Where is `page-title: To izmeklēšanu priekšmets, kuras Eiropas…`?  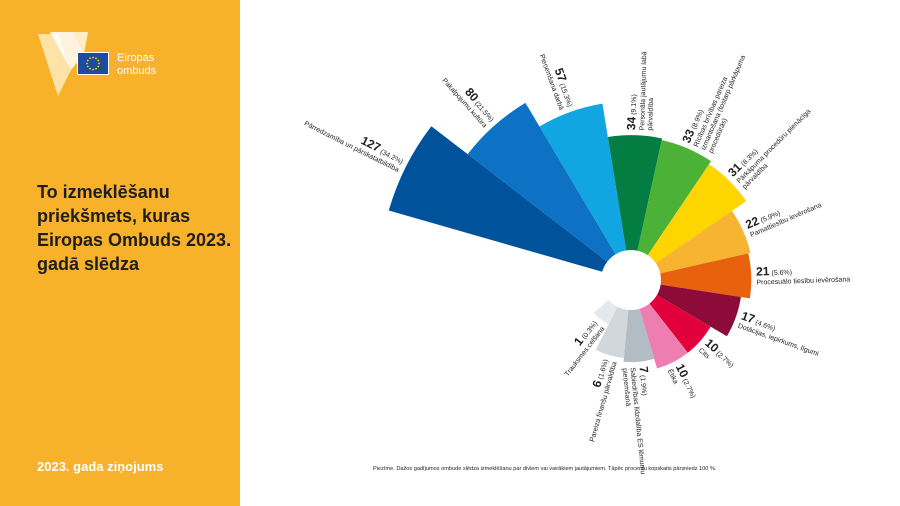
page-title: To izmeklēšanu priekšmets, kuras Eiropas… is located at coordinates (134, 228).